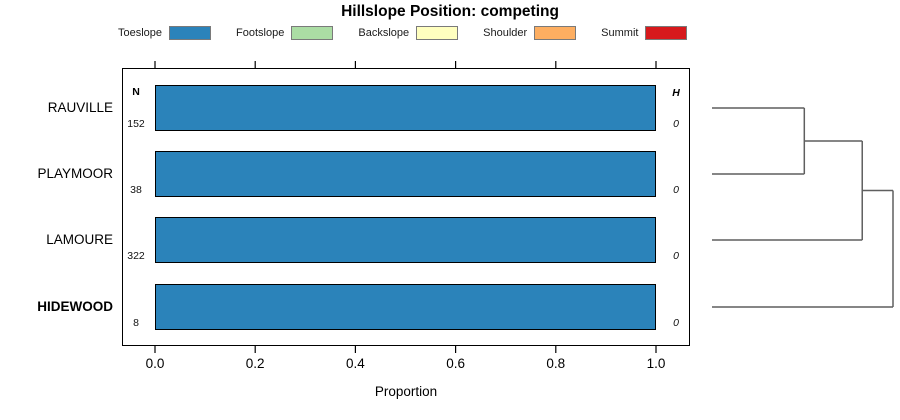 This screenshot has height=420, width=900. Describe the element at coordinates (656, 363) in the screenshot. I see `x-tick-label: 1.0` at that location.